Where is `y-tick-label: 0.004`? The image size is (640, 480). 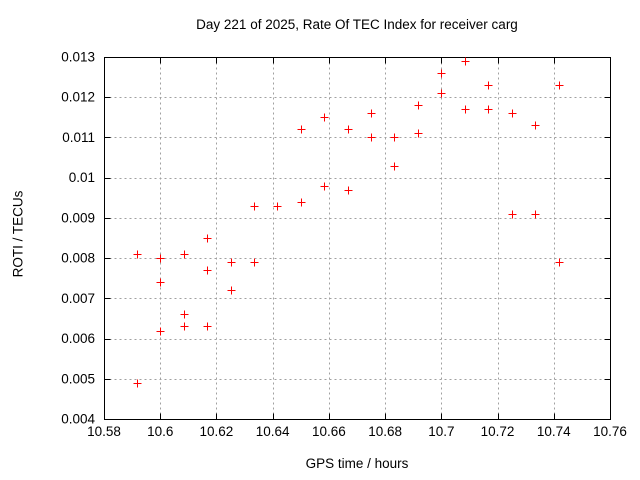
y-tick-label: 0.004 is located at coordinates (78, 419).